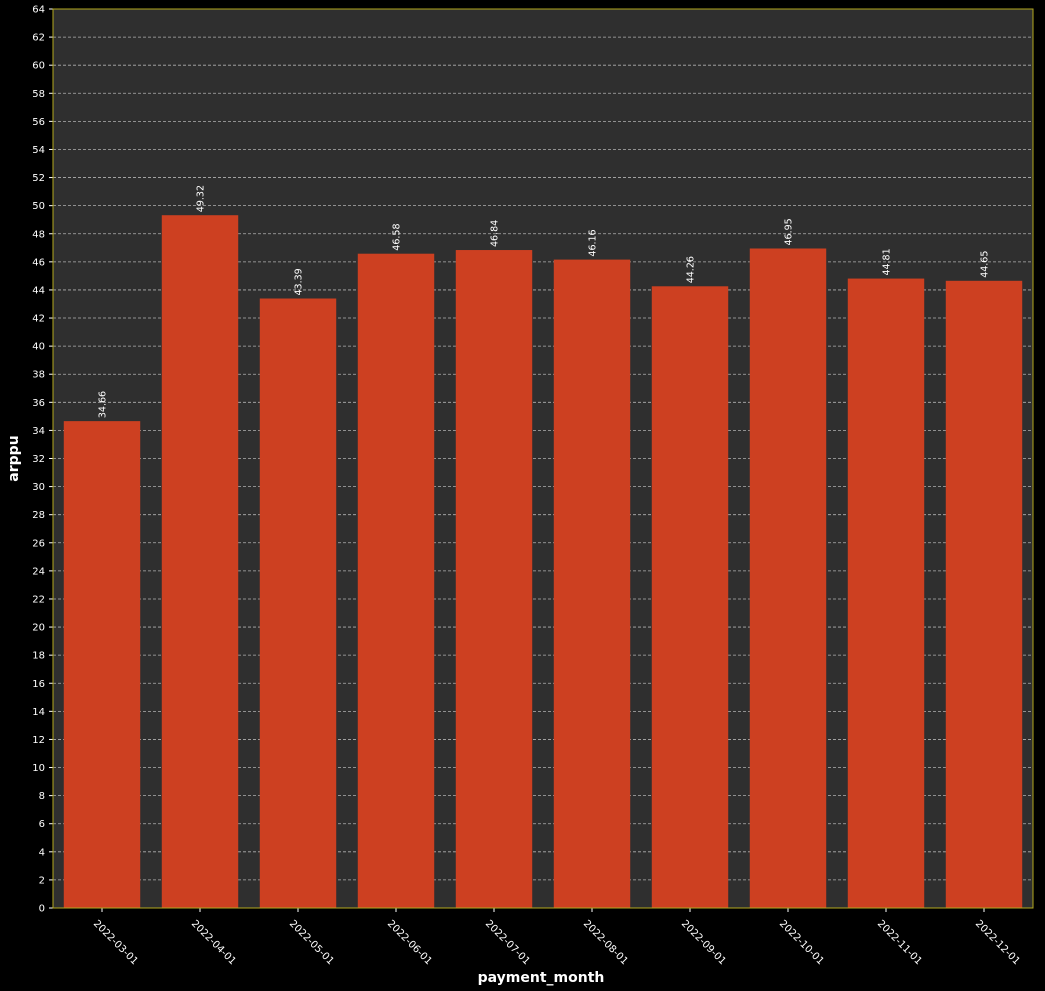  What do you see at coordinates (38, 206) in the screenshot?
I see `y-tick-label: 50` at bounding box center [38, 206].